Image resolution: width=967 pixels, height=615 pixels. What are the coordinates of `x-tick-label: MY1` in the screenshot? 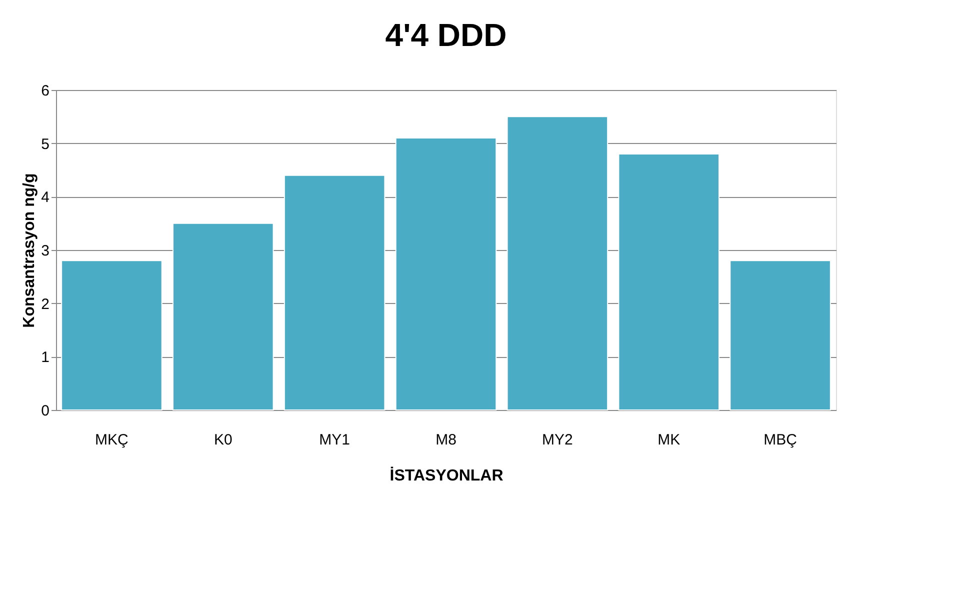 It's located at (334, 440).